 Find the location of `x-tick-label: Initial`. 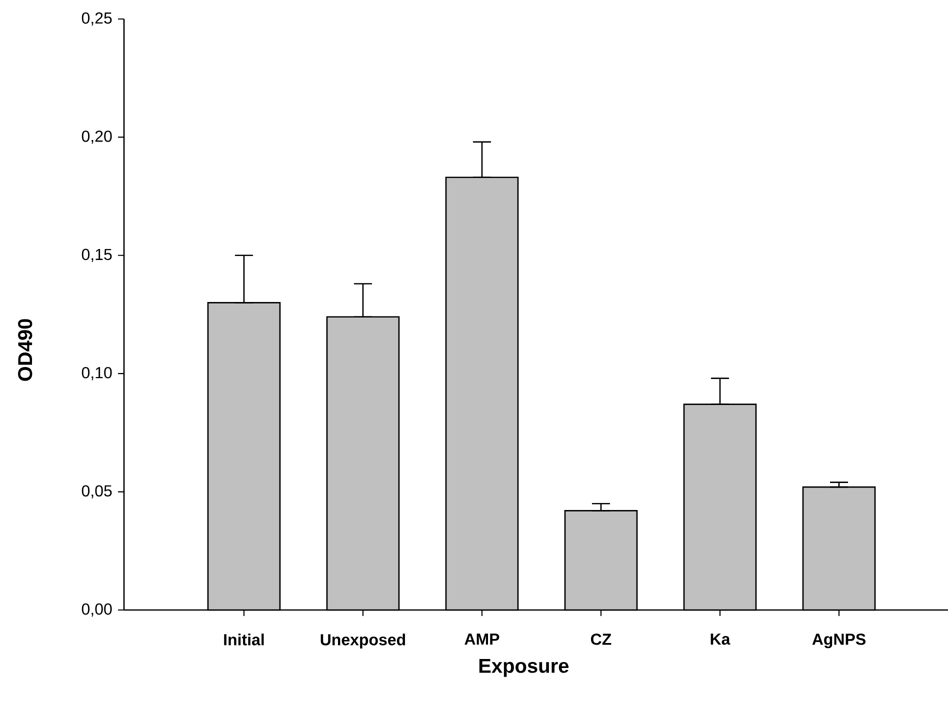

x-tick-label: Initial is located at coordinates (244, 640).